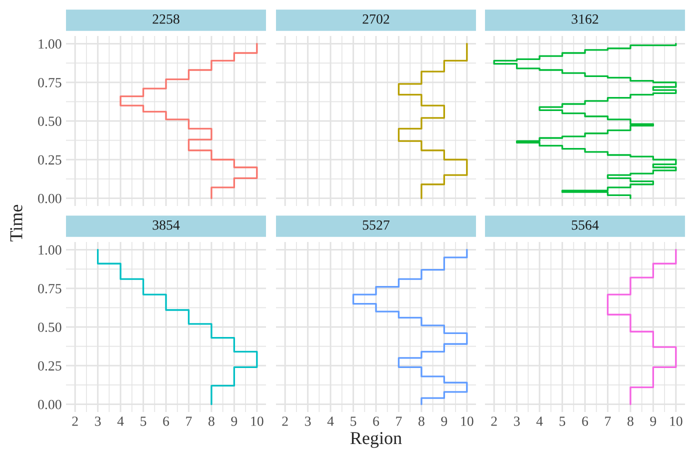  Describe the element at coordinates (166, 225) in the screenshot. I see `chart-title: 3854` at that location.